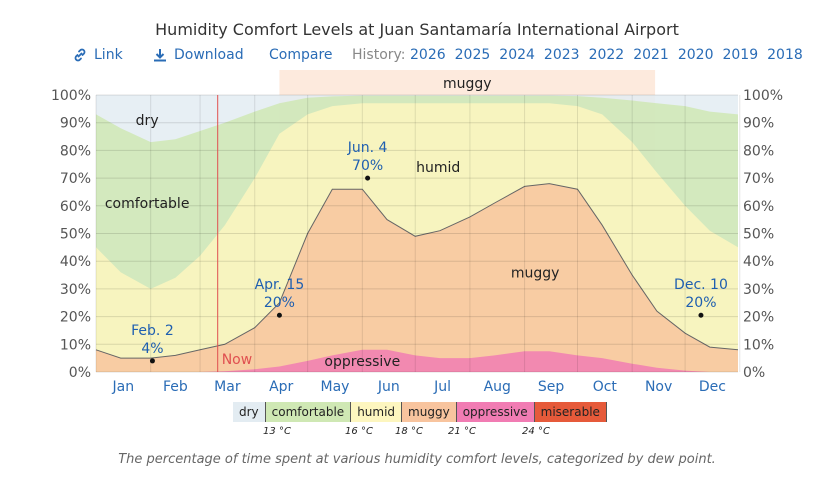 This screenshot has width=834, height=489. Describe the element at coordinates (561, 55) in the screenshot. I see `history-year-link: 2023` at that location.